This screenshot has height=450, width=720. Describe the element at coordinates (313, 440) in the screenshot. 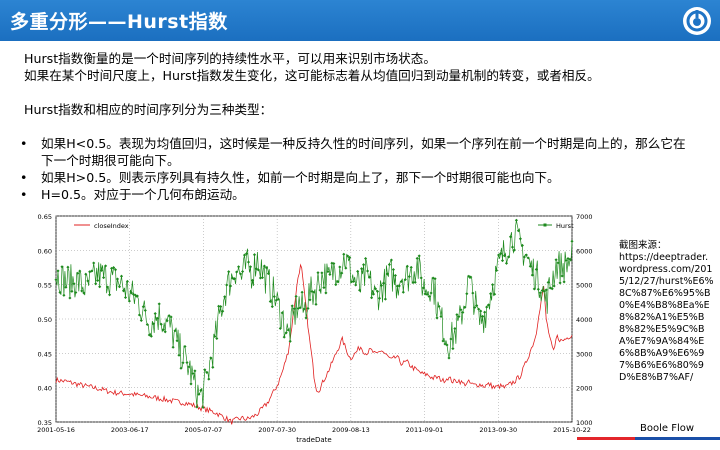

I see `x-axis-label: tradeDate` at that location.